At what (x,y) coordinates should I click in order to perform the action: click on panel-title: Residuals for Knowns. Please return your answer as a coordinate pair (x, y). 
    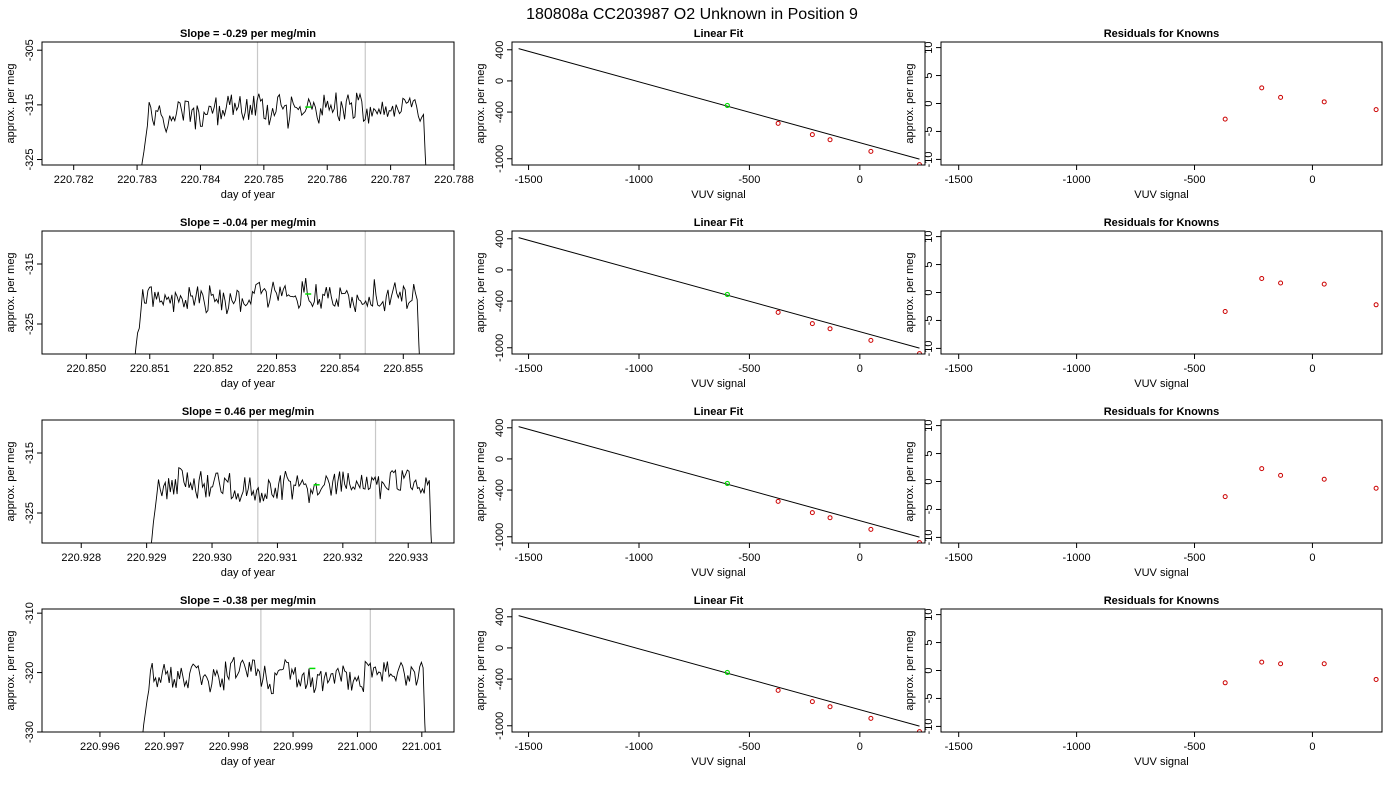
    Looking at the image, I should click on (1162, 601).